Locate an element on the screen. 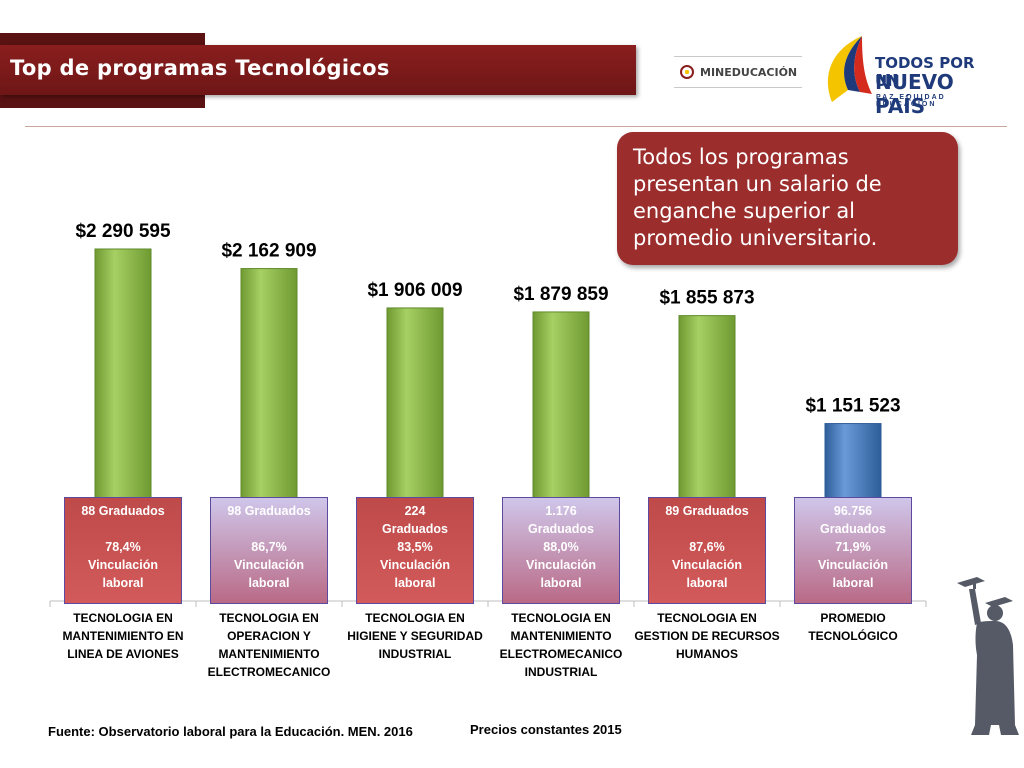 This screenshot has width=1024, height=768. bar-value-label: $1 879 859 is located at coordinates (560, 294).